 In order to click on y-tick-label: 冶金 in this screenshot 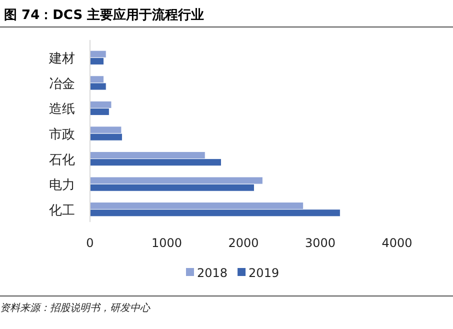, I will do `click(62, 84)`.